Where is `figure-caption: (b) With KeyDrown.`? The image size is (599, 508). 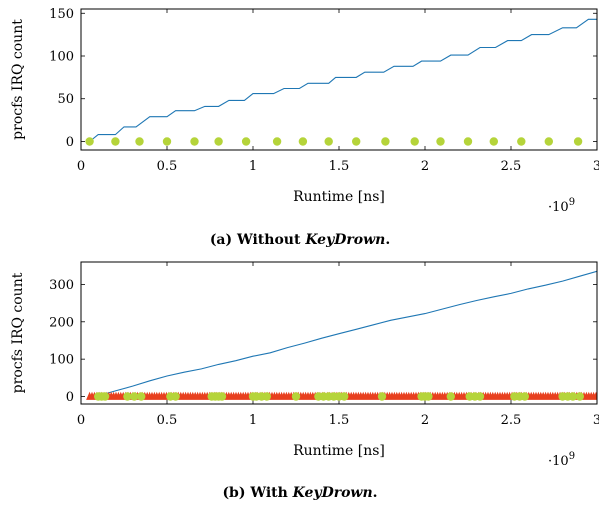 figure-caption: (b) With KeyDrown. is located at coordinates (299, 493).